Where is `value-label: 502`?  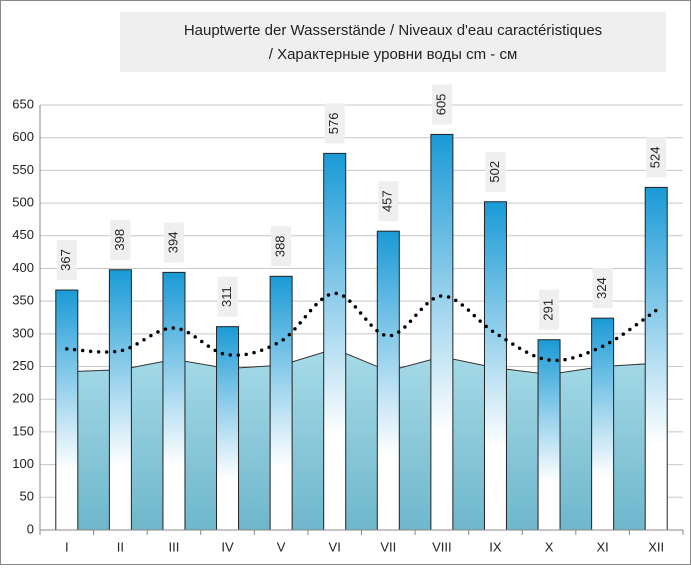
value-label: 502 is located at coordinates (494, 172).